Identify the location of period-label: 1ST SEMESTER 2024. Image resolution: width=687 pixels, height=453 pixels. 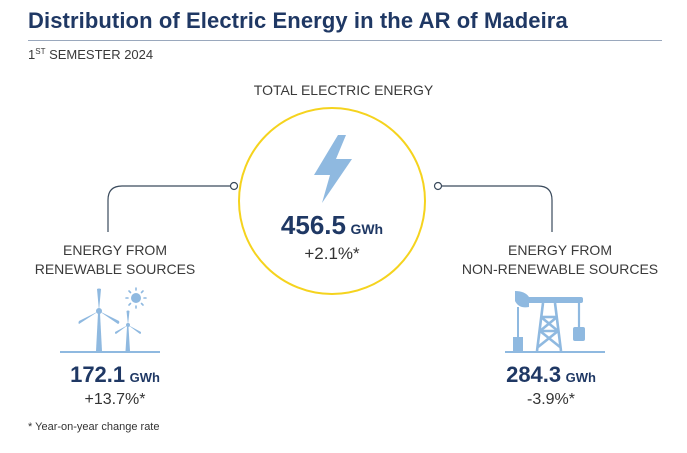
(90, 54).